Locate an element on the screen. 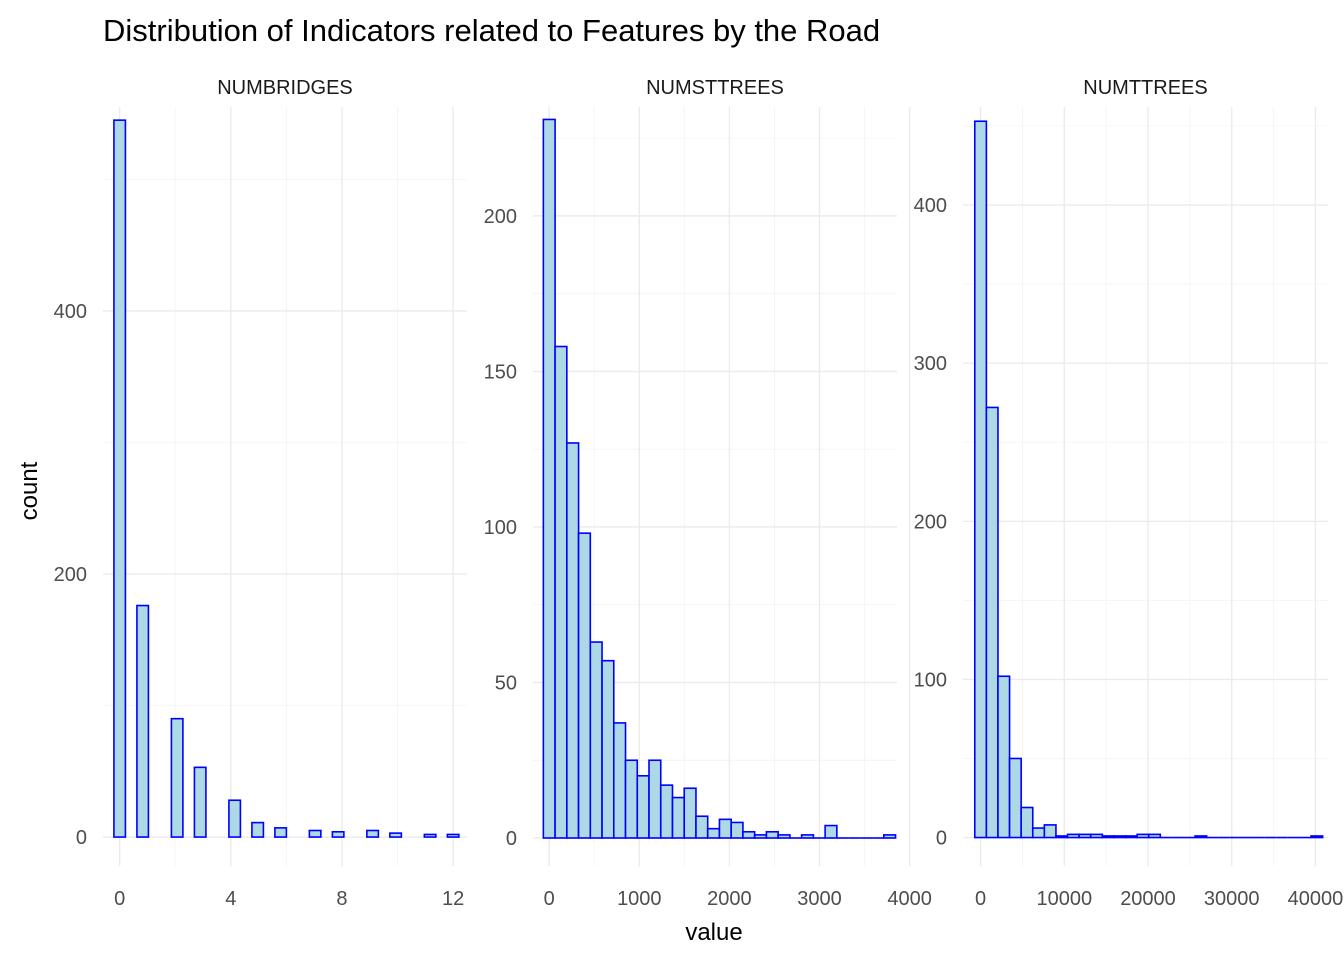  x-tick-label: 10000 is located at coordinates (1064, 899).